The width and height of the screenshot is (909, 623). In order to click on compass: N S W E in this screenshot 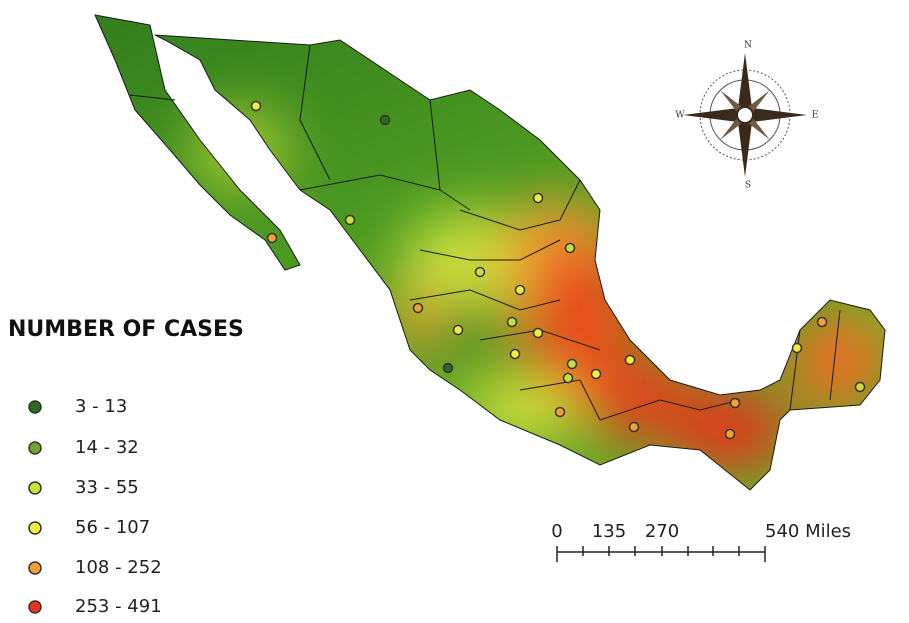, I will do `click(746, 116)`.